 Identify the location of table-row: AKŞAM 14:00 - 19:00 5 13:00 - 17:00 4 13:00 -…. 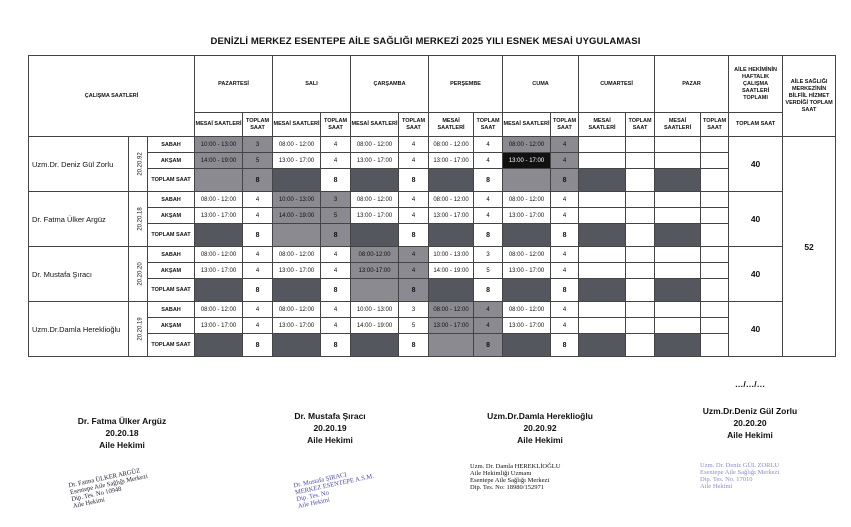
(432, 160).